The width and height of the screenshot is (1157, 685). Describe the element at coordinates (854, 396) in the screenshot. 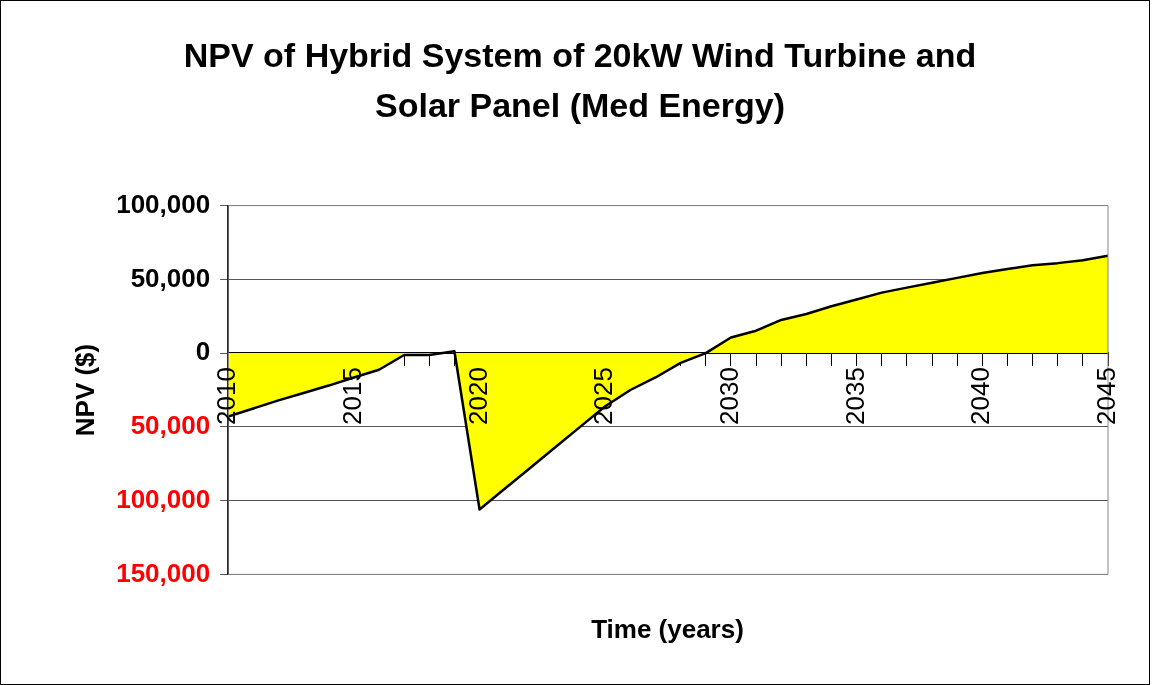

I see `x-tick-label: 2035` at that location.